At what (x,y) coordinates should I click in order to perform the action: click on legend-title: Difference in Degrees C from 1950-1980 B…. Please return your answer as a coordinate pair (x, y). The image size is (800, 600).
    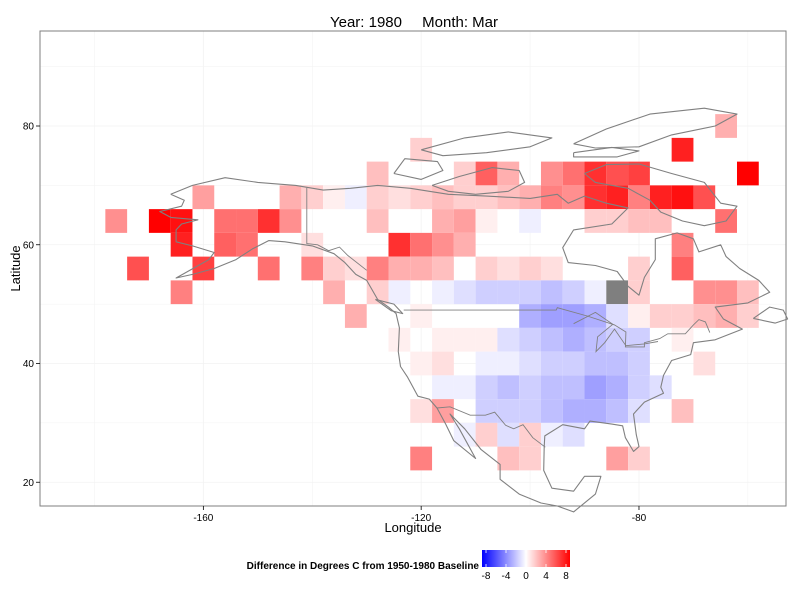
    Looking at the image, I should click on (363, 566).